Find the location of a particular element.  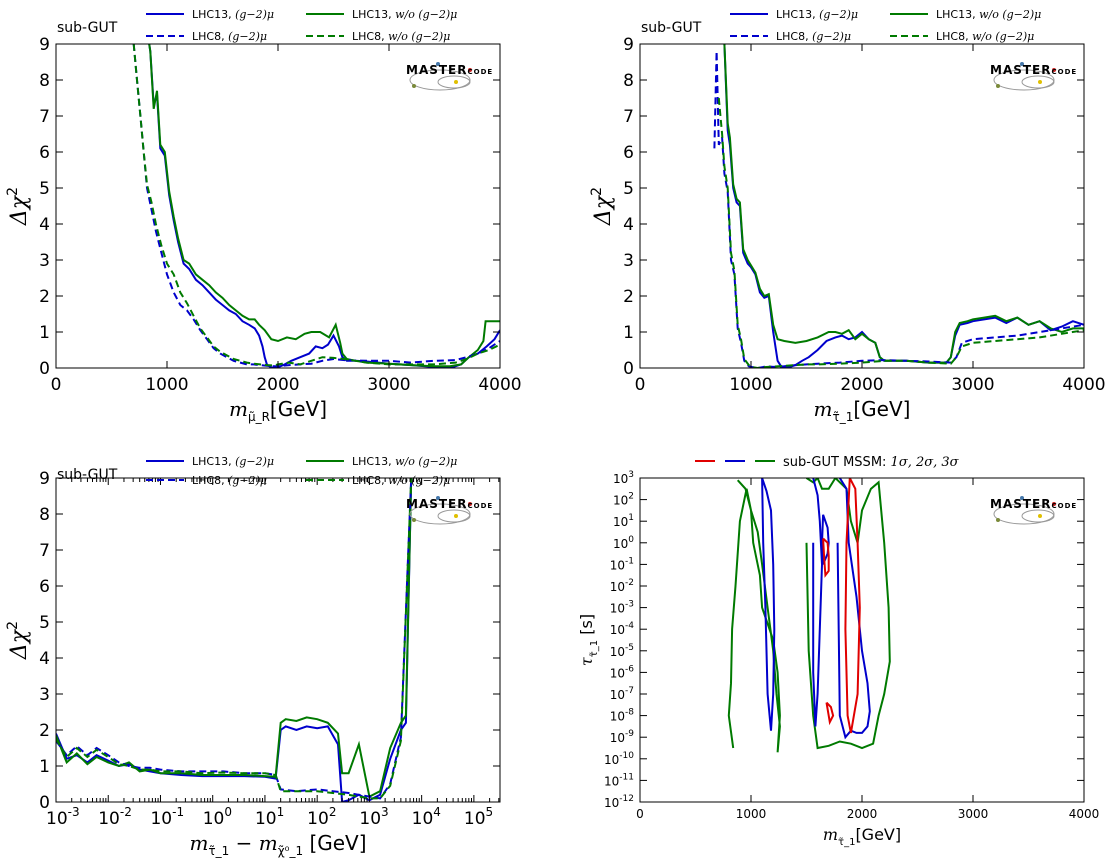

y-tick-exp: -2 is located at coordinates (629, 583).